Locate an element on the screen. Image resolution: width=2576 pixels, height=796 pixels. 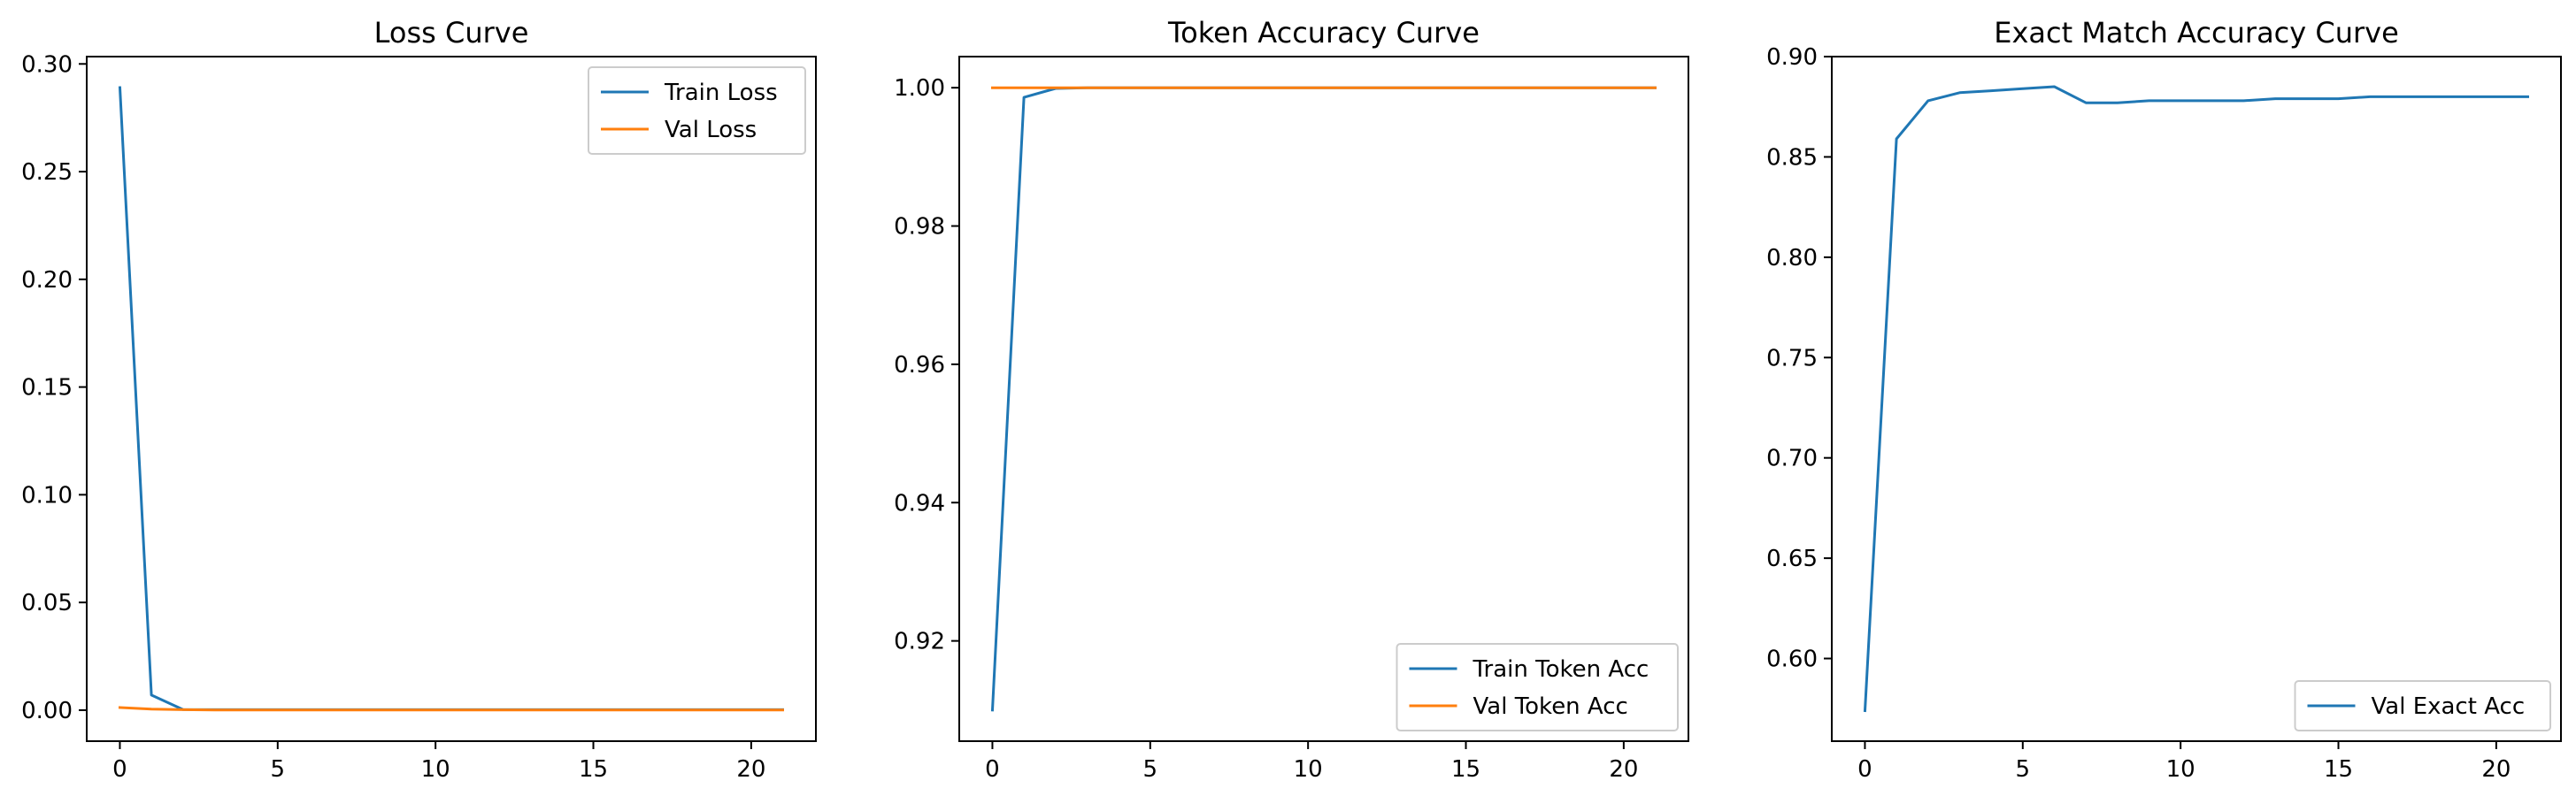
loss-curve-legend-box is located at coordinates (697, 110).